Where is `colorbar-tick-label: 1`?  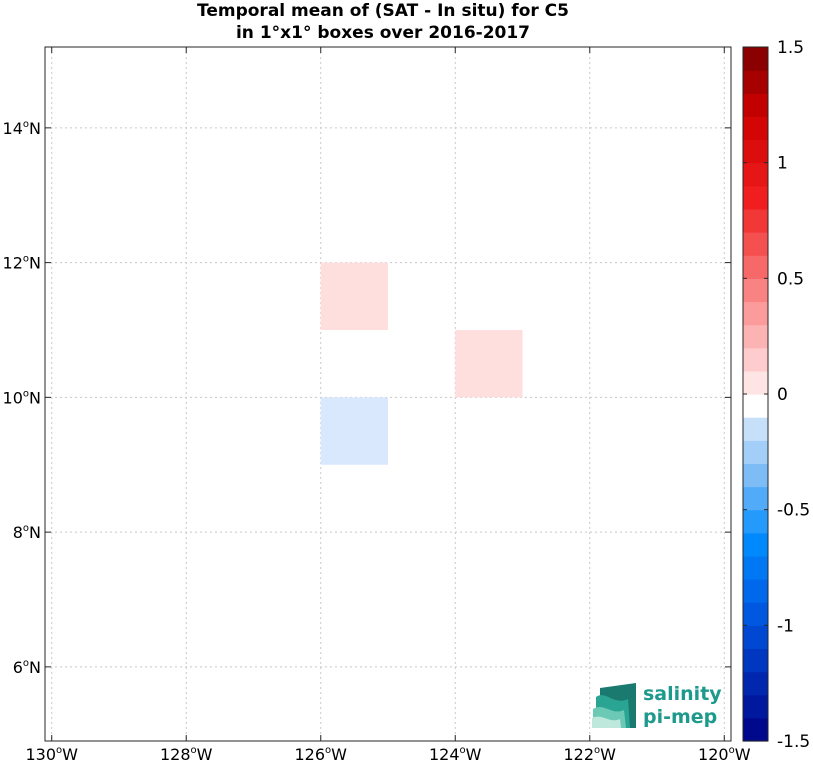 colorbar-tick-label: 1 is located at coordinates (782, 164).